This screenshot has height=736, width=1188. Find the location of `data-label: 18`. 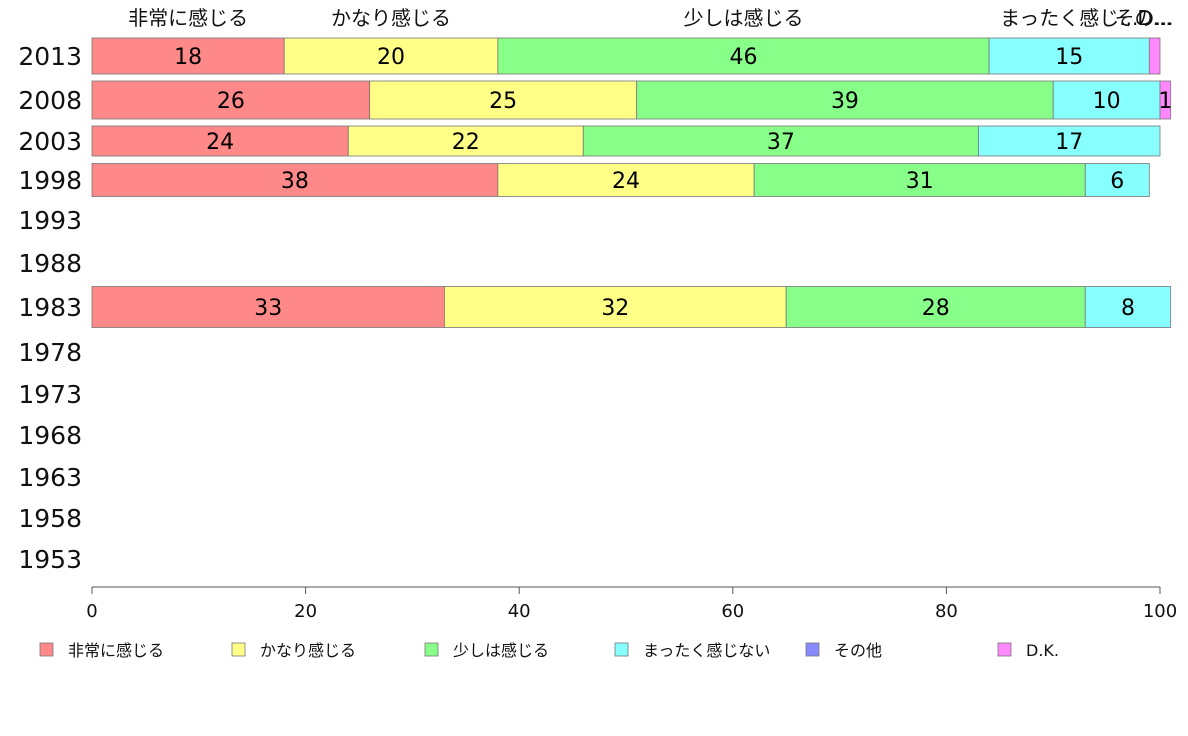

data-label: 18 is located at coordinates (188, 57).